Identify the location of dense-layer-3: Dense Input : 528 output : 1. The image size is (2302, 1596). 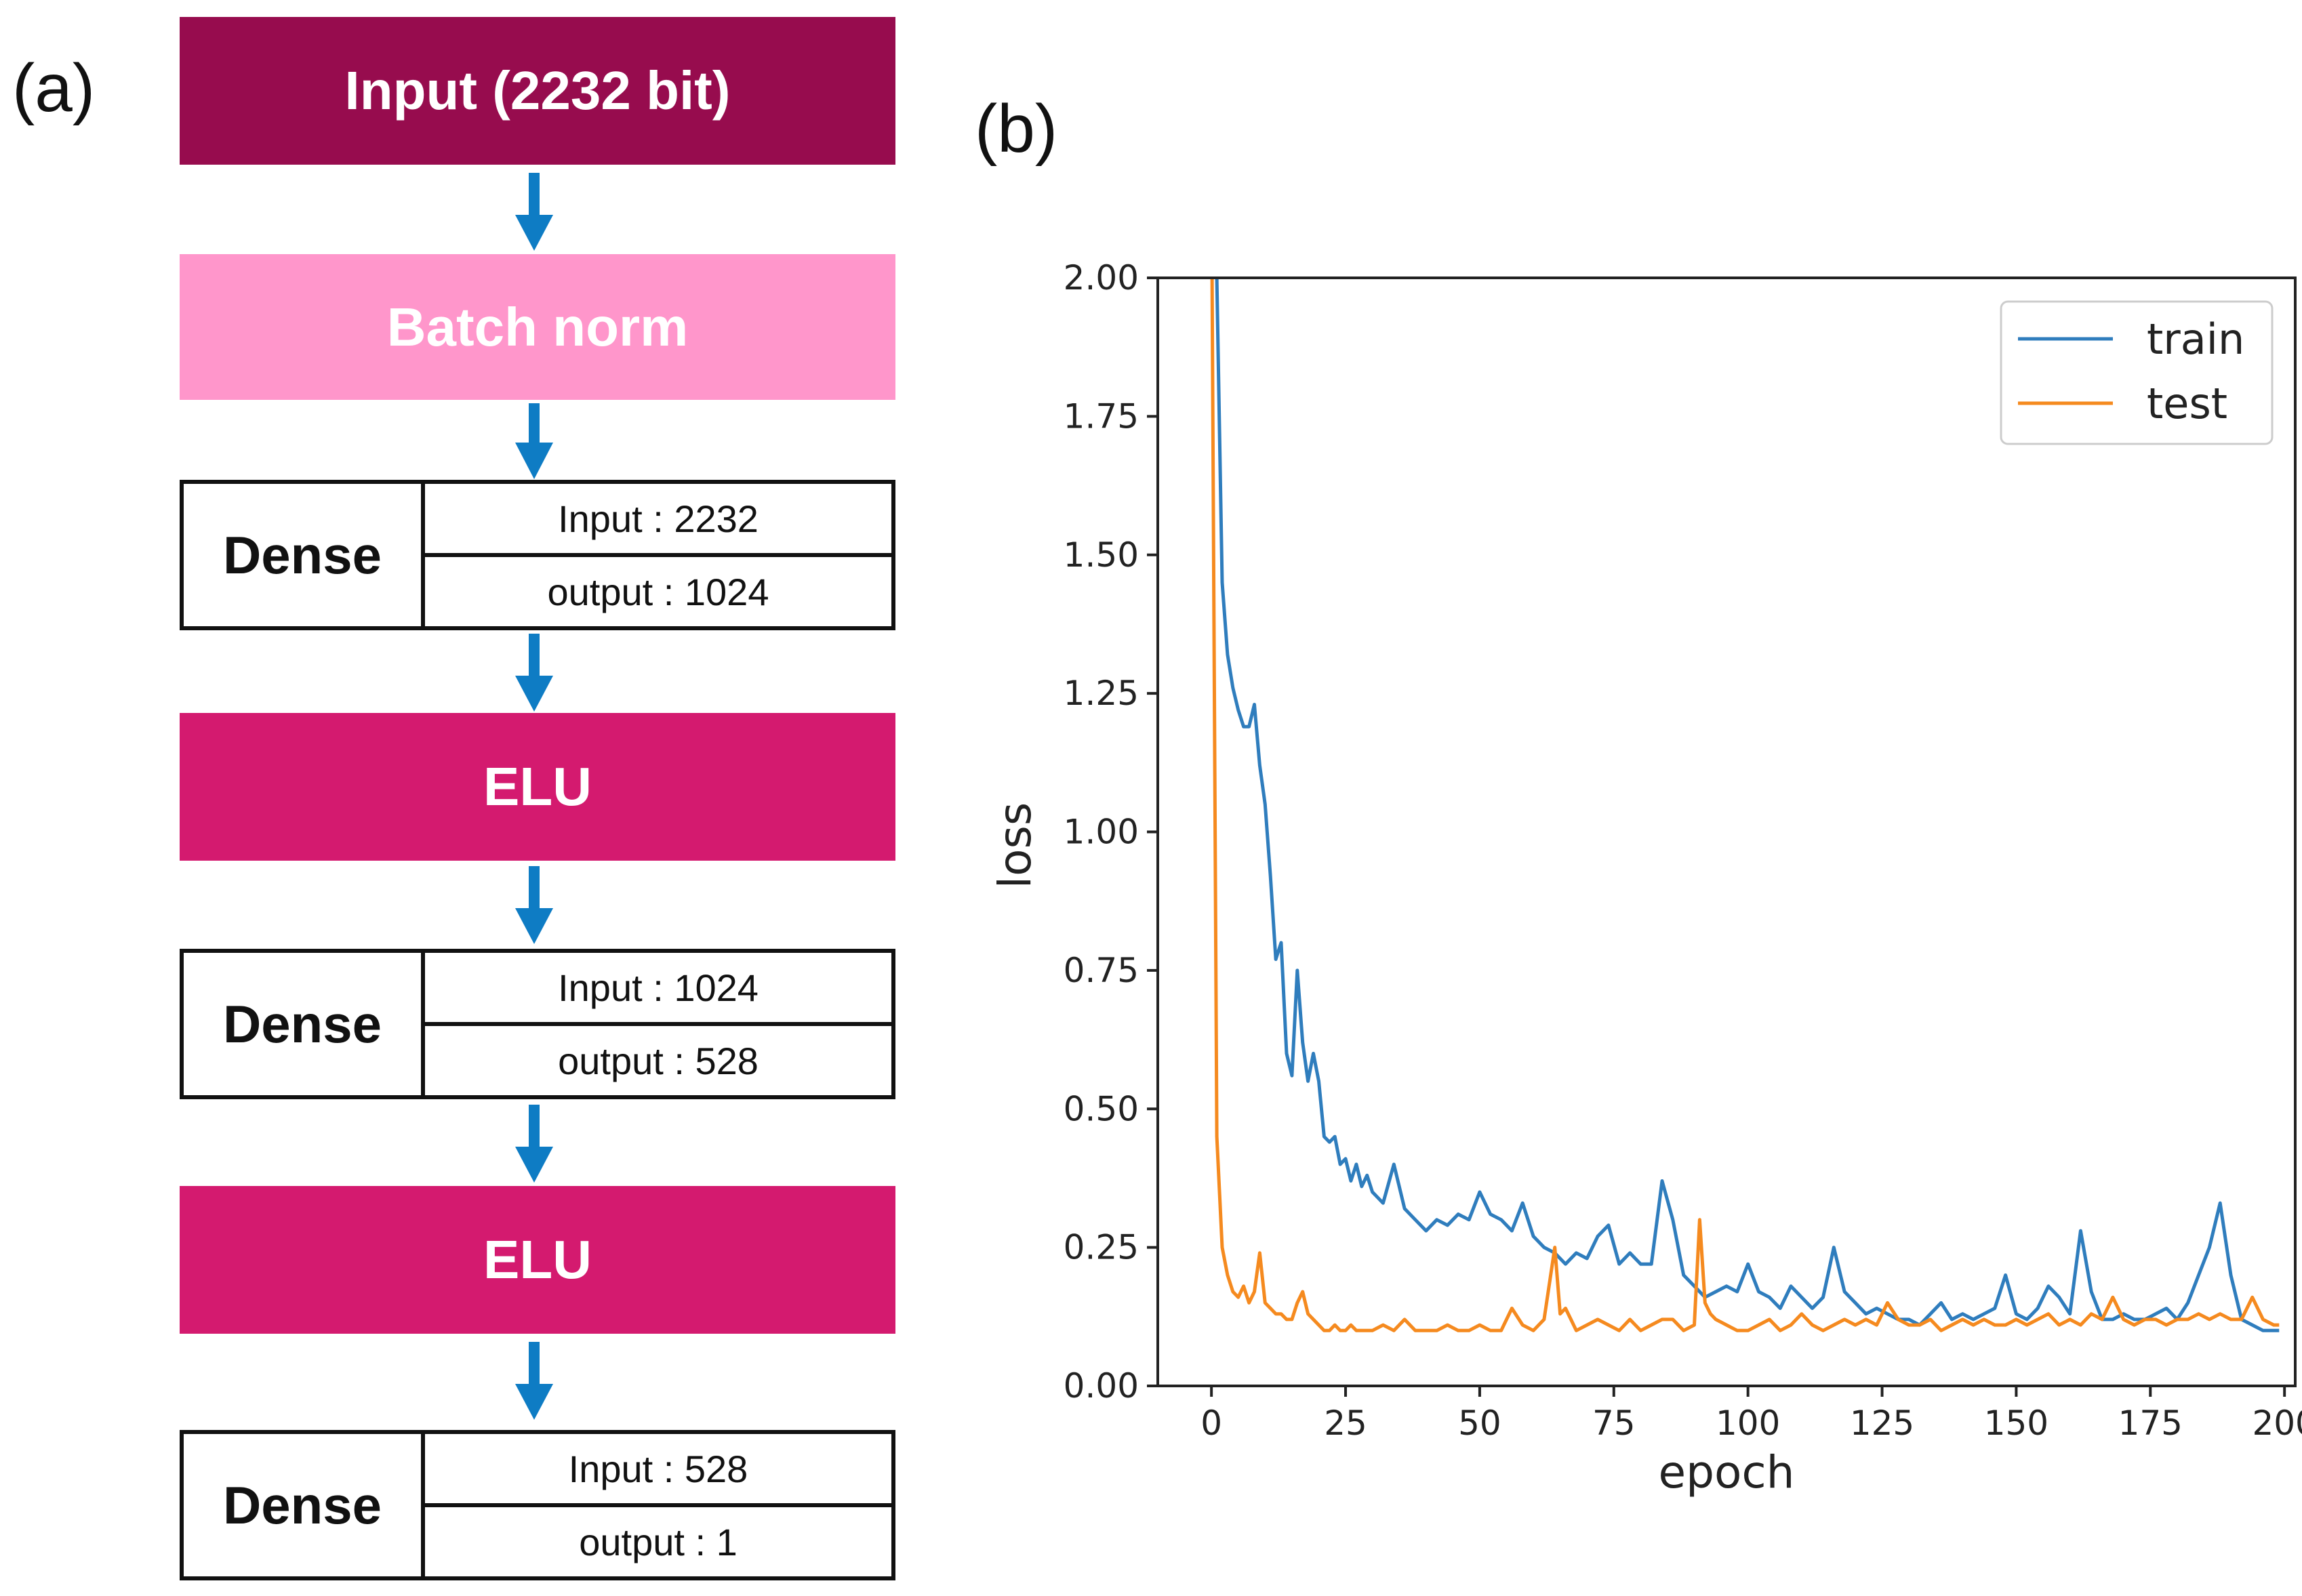
(537, 1505).